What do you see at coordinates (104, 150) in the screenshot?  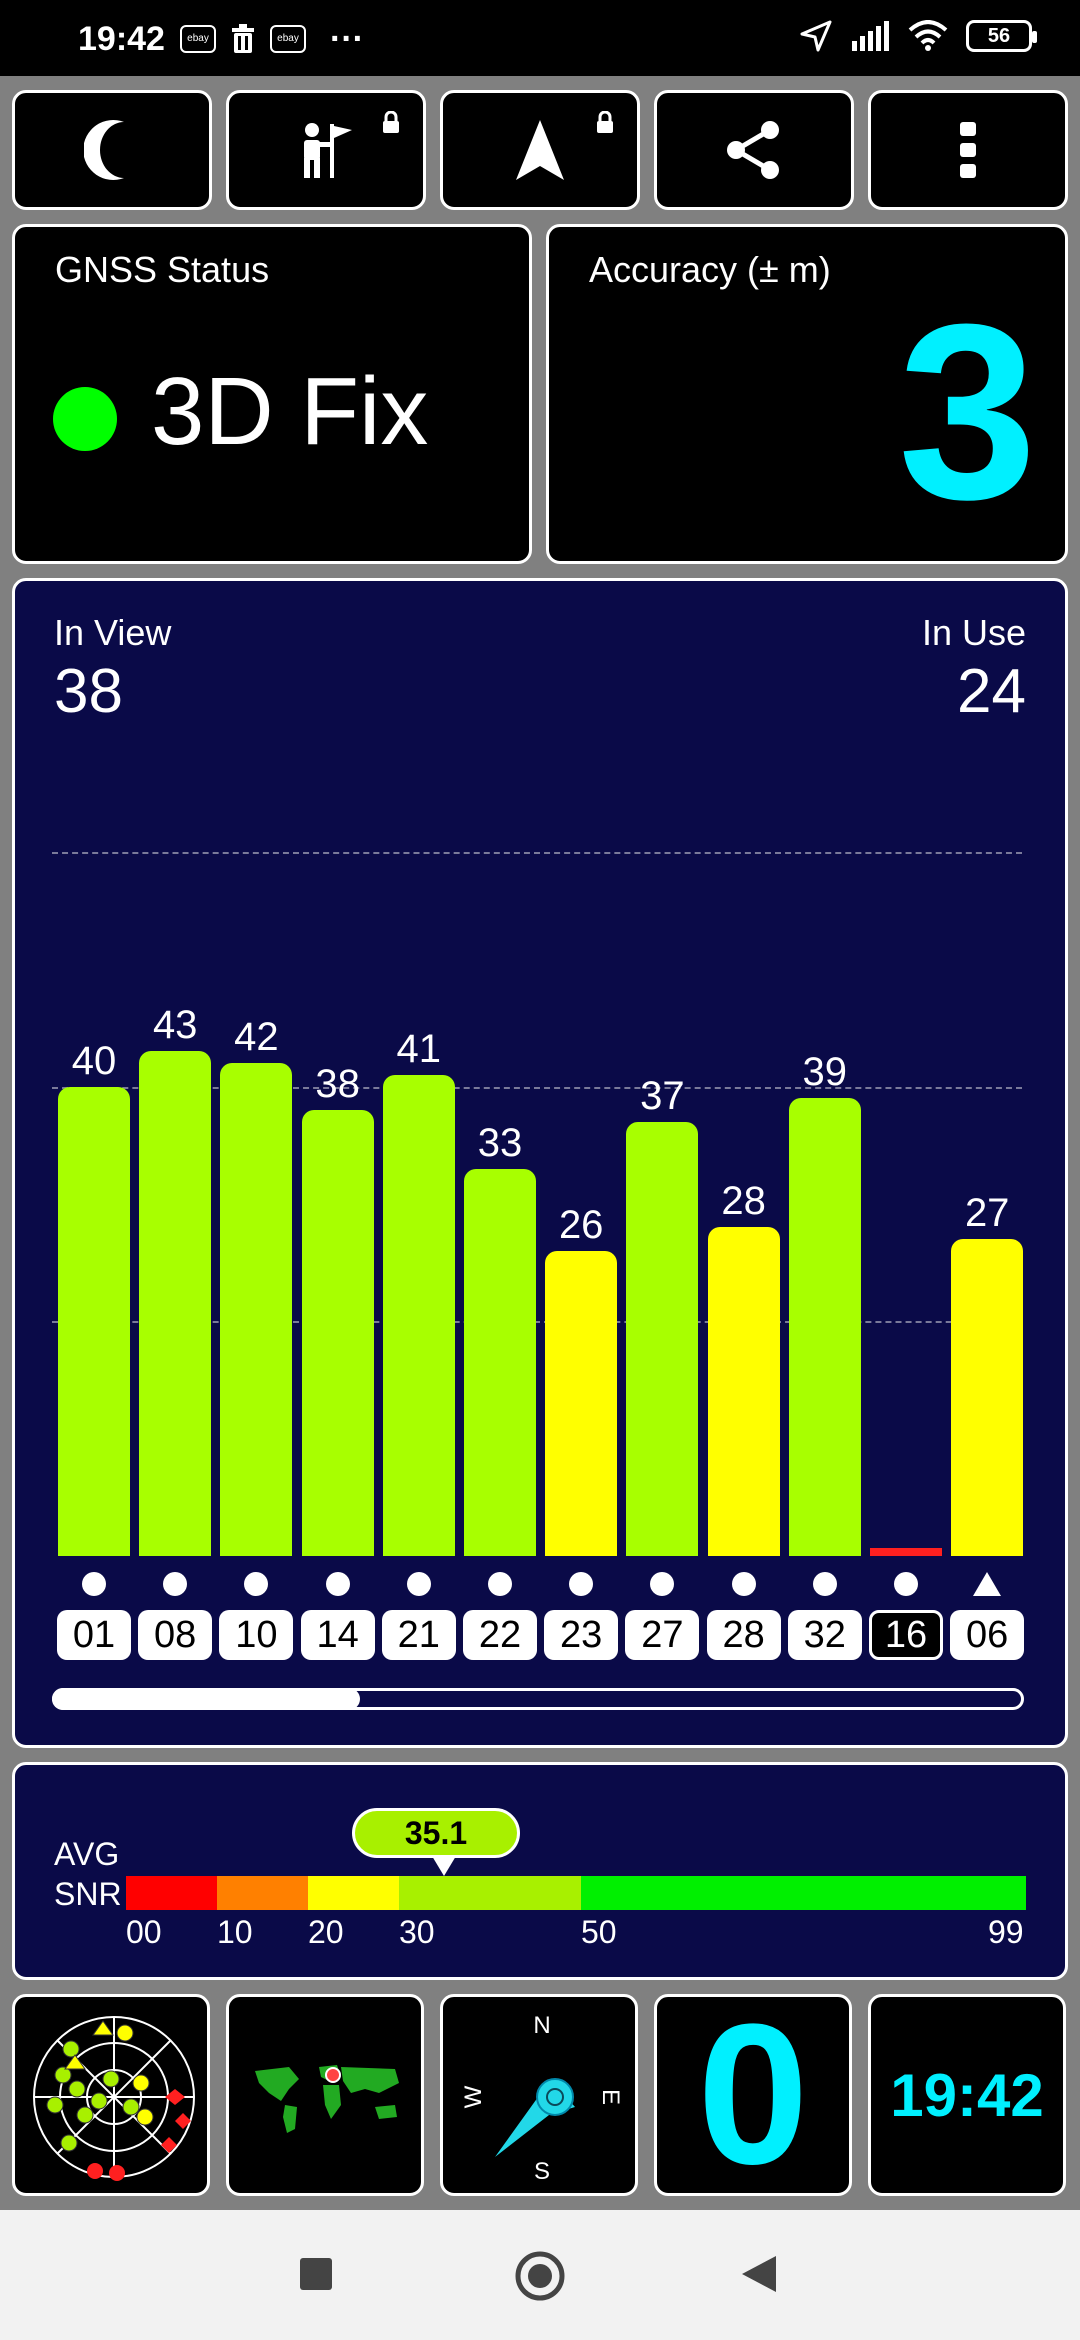 I see `moon-icon` at bounding box center [104, 150].